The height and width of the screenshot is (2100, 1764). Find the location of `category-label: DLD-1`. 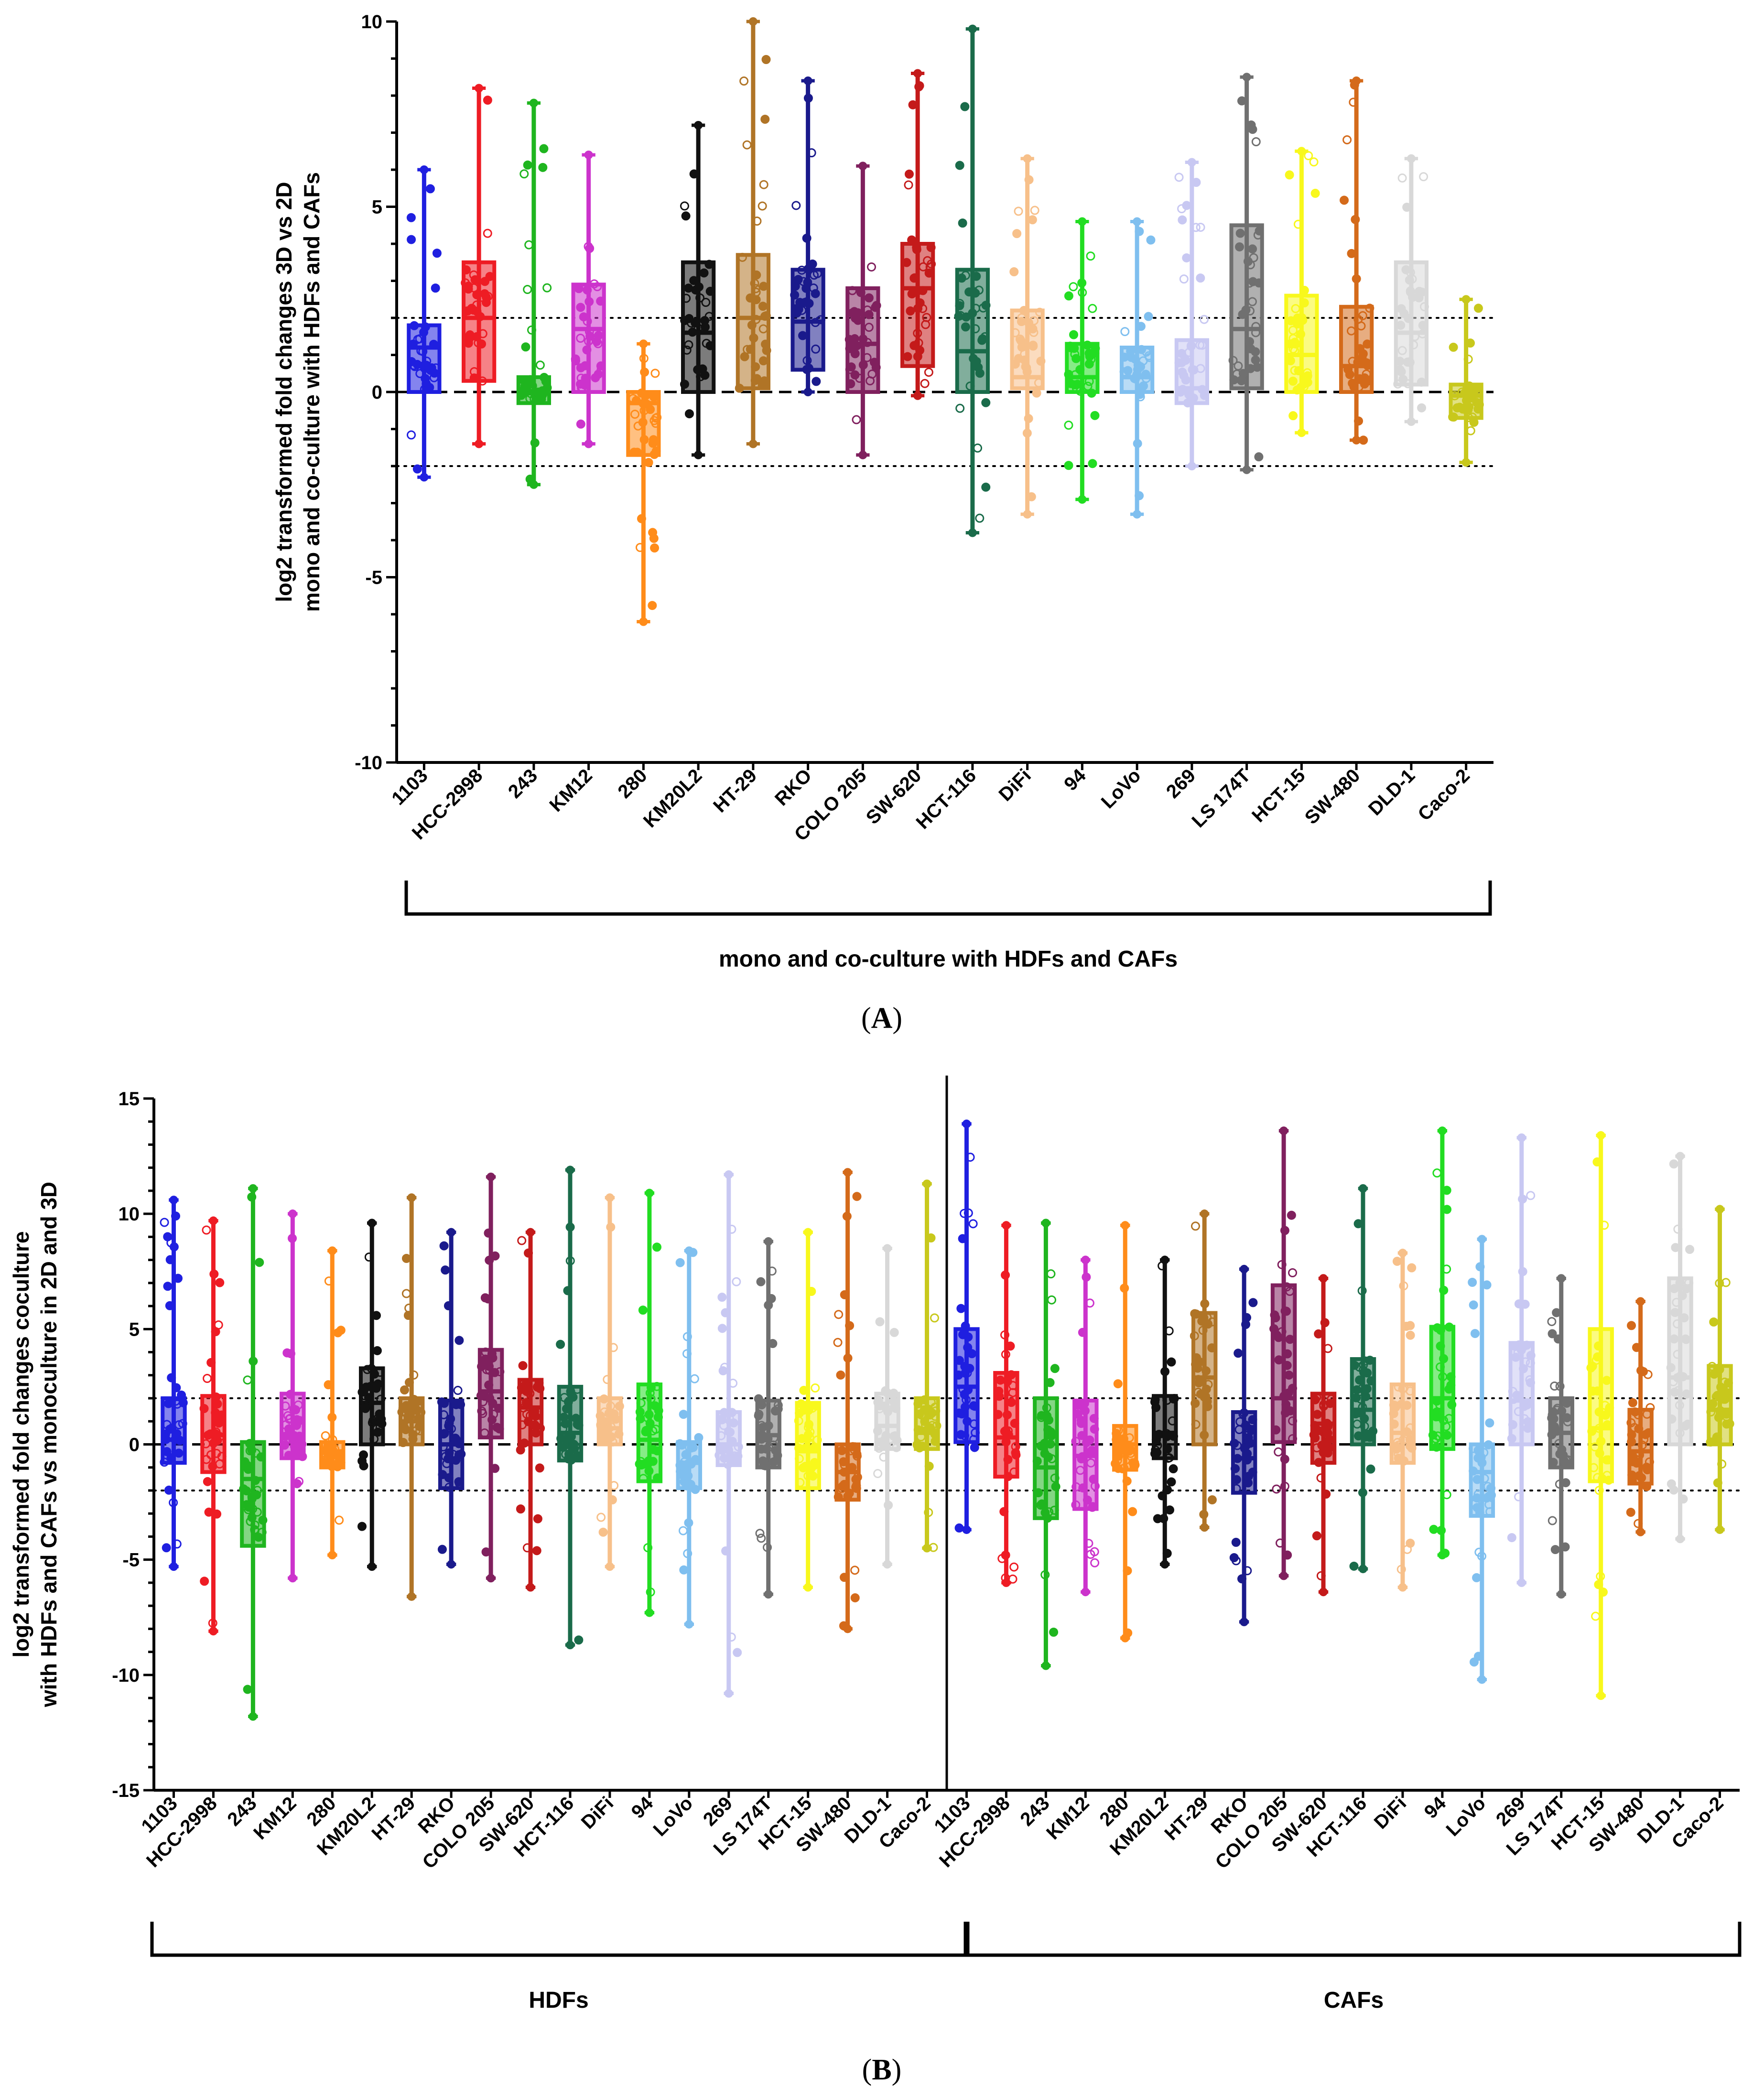

category-label: DLD-1 is located at coordinates (1391, 792).